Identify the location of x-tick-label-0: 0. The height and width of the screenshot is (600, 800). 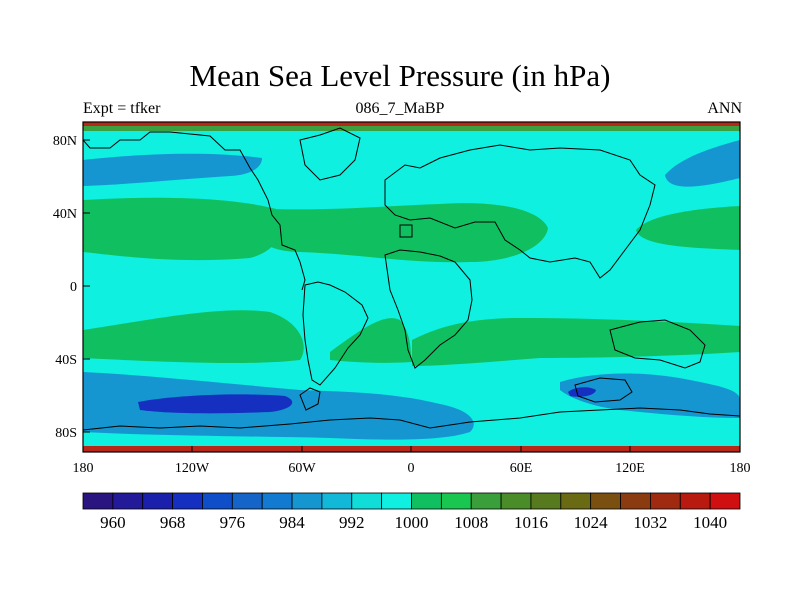
(411, 468).